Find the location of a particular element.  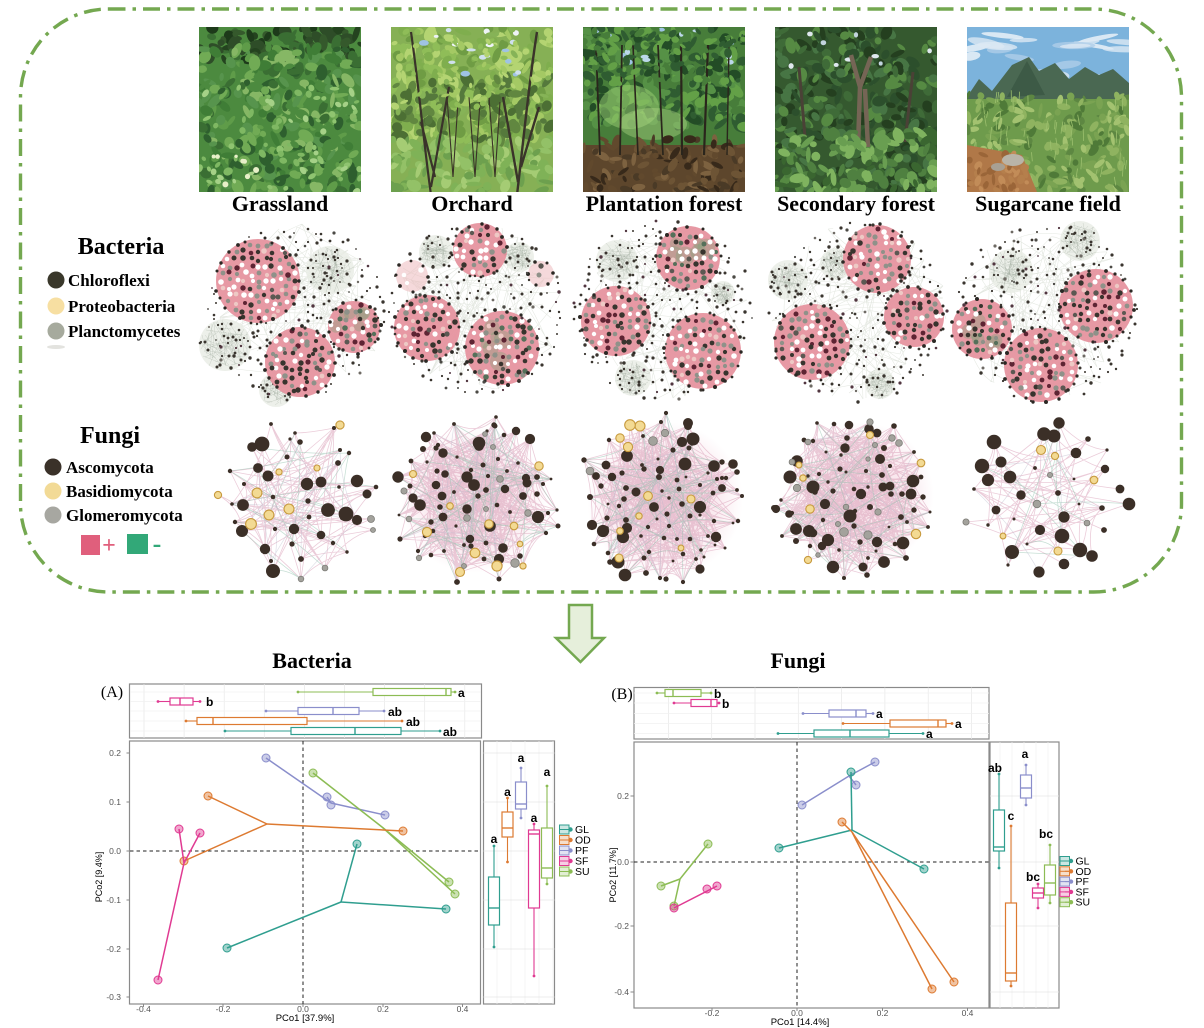

svg-text: -0.3 is located at coordinates (113, 997).